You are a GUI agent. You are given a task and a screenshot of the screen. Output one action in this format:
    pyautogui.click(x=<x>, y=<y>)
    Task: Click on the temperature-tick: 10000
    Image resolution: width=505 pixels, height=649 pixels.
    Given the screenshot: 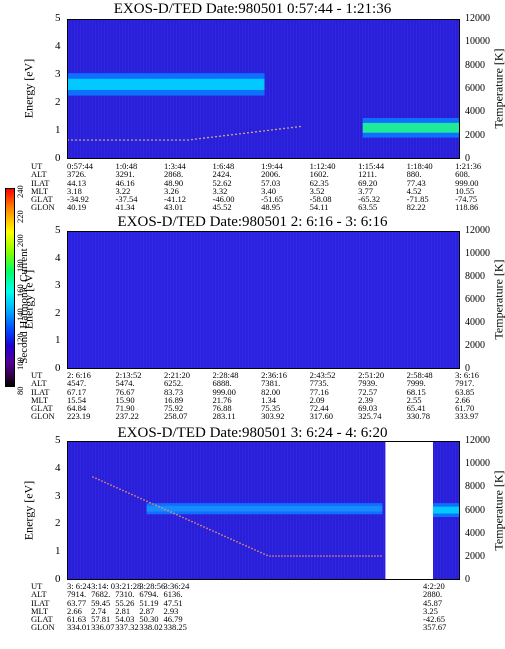 What is the action you would take?
    pyautogui.click(x=477, y=253)
    